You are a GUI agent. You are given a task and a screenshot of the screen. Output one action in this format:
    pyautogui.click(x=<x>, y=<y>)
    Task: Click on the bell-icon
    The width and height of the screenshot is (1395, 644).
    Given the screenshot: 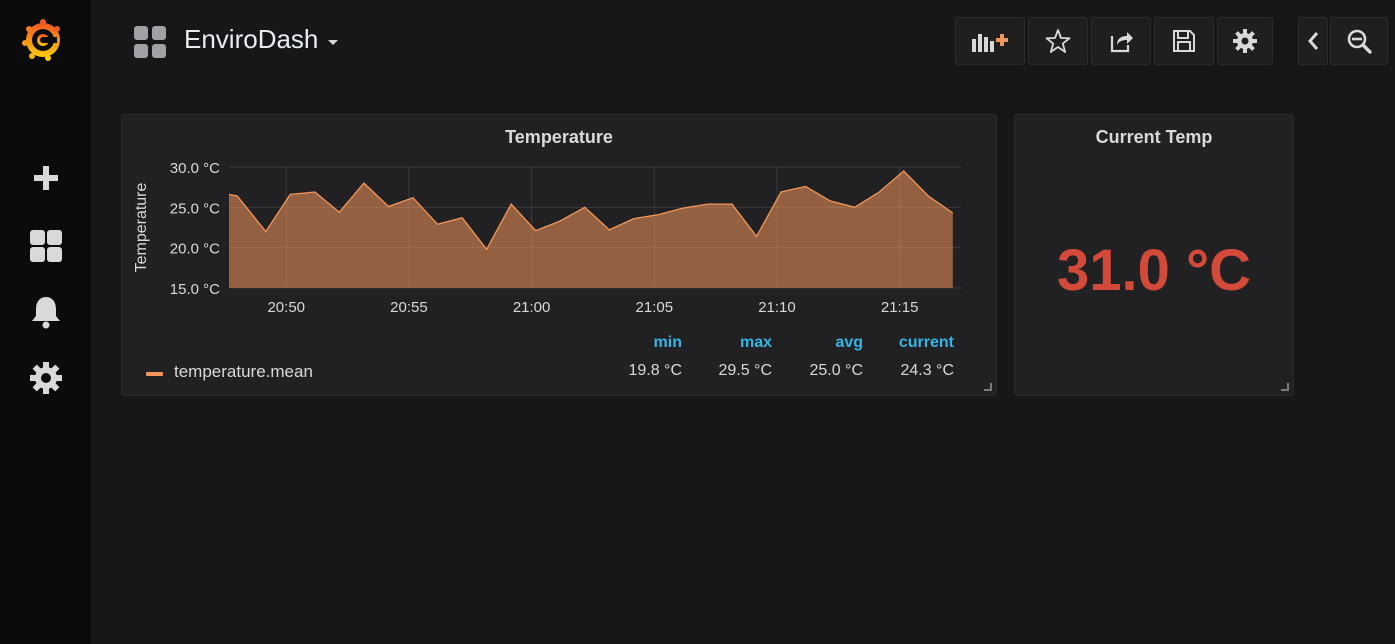 What is the action you would take?
    pyautogui.click(x=46, y=313)
    